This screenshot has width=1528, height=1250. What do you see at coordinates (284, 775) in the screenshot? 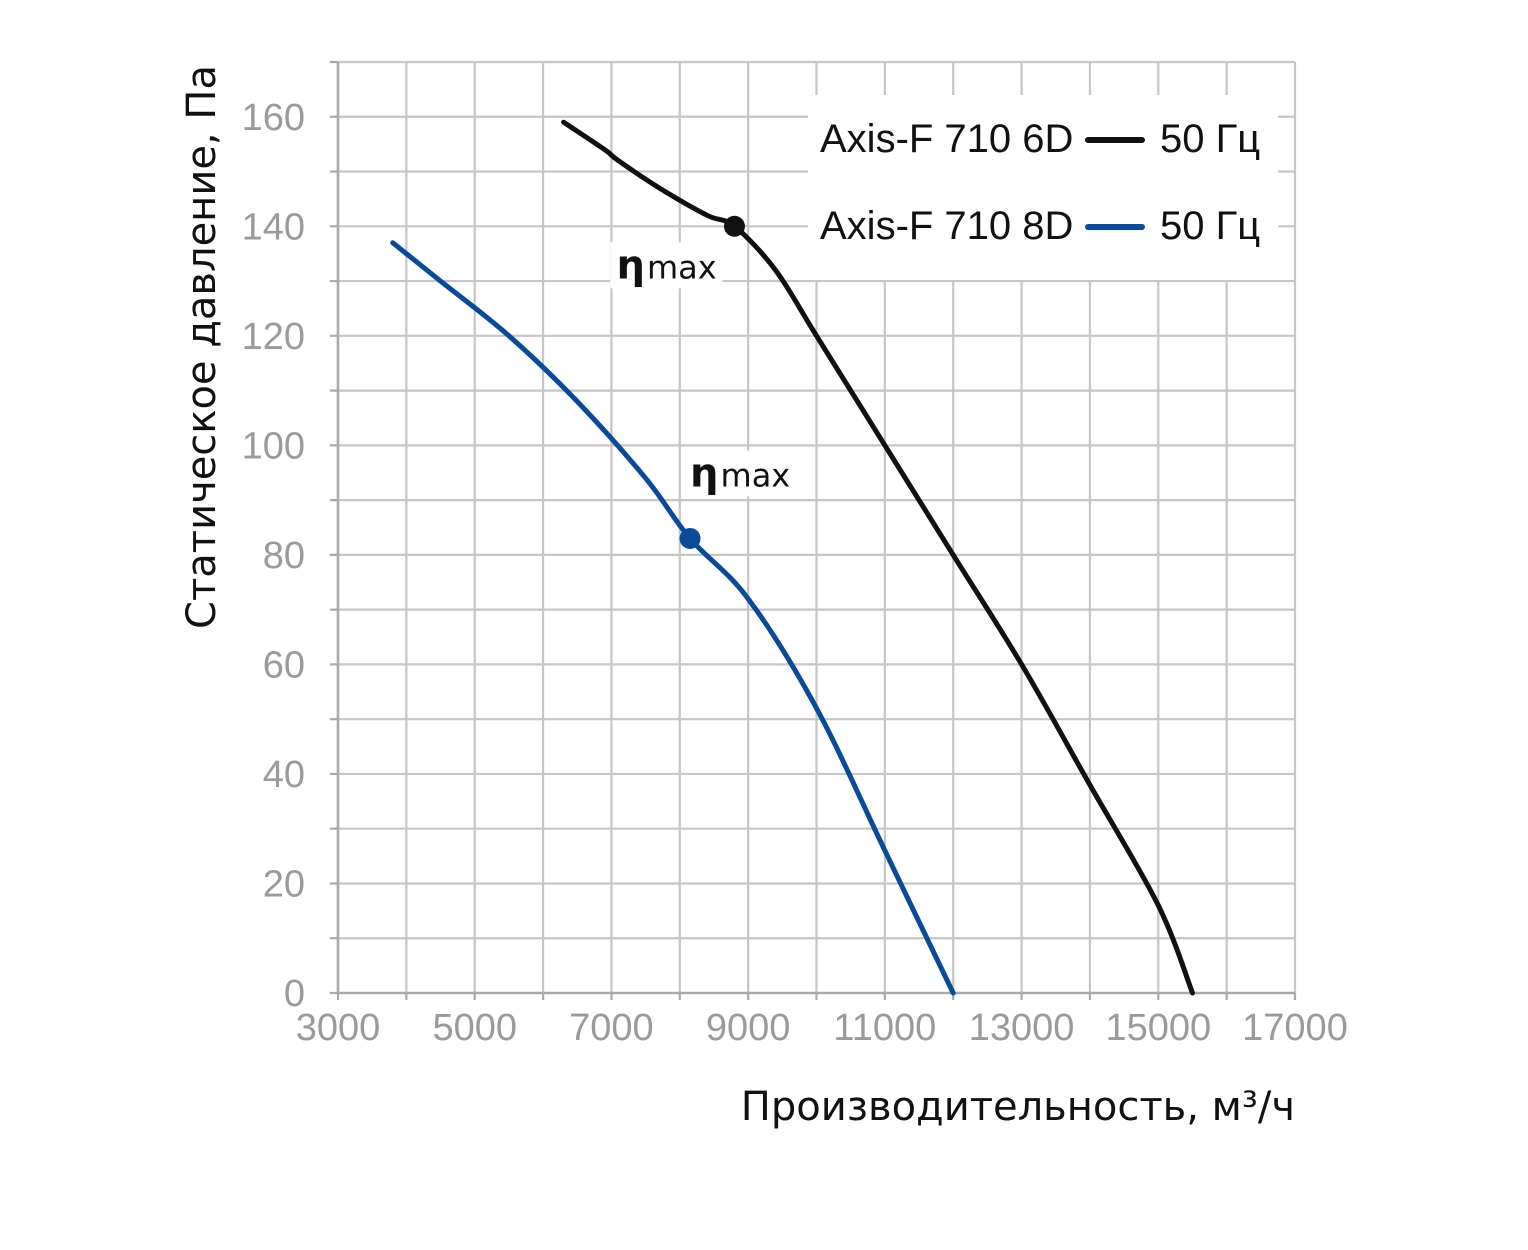
I see `y-tick-label: 40` at bounding box center [284, 775].